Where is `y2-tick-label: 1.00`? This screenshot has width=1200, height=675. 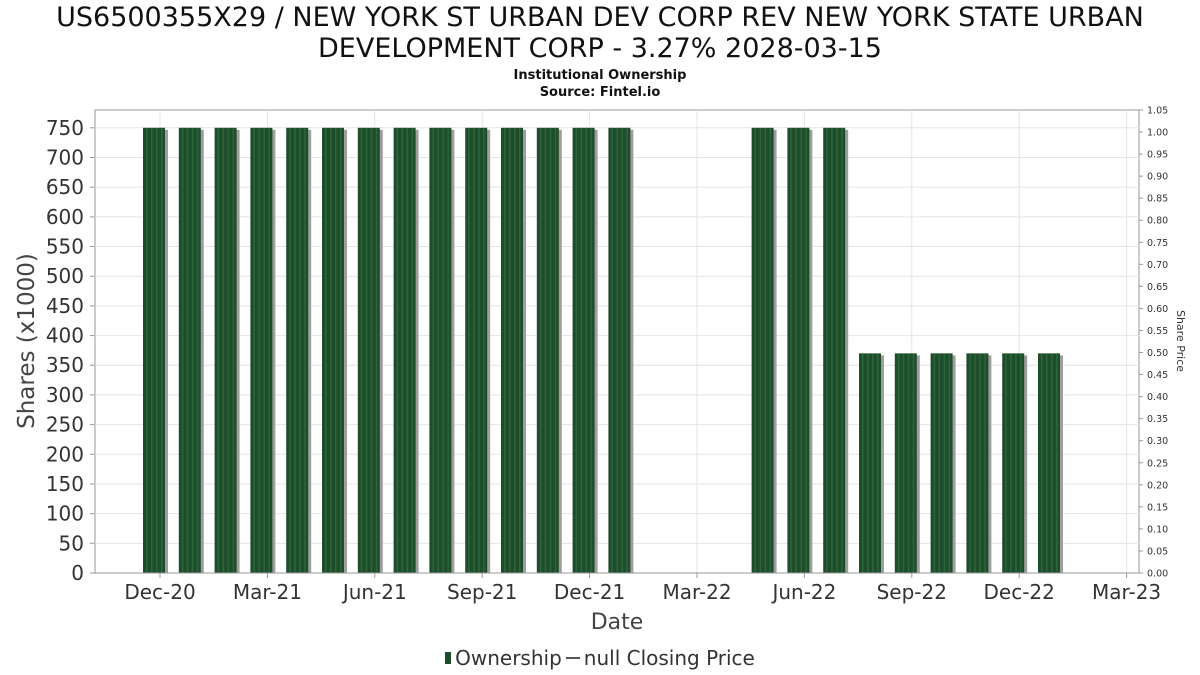 y2-tick-label: 1.00 is located at coordinates (1157, 133).